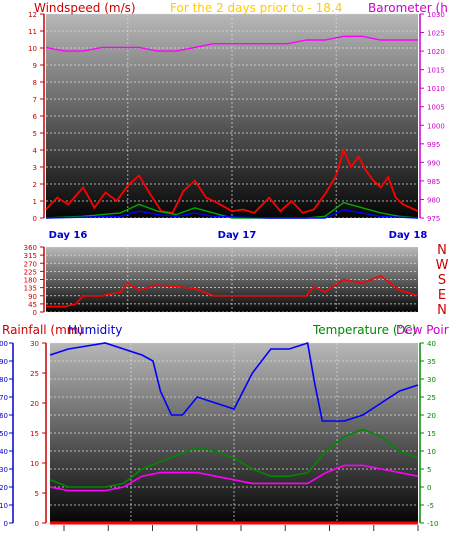 The image size is (460, 541). What do you see at coordinates (35, 117) in the screenshot?
I see `windspeed-left-tick-label-6: 6` at bounding box center [35, 117].